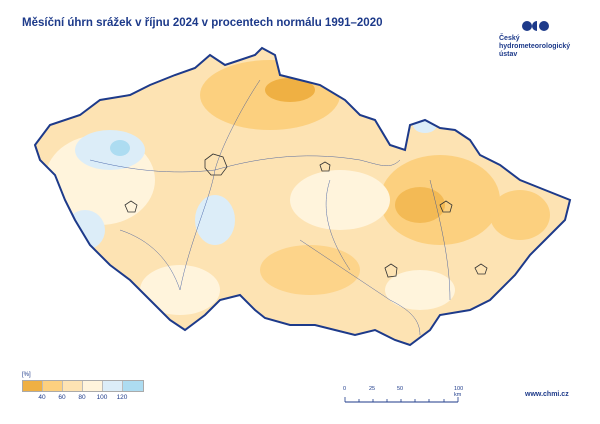 The height and width of the screenshot is (424, 600). What do you see at coordinates (508, 54) in the screenshot?
I see `logo-line: ústav` at bounding box center [508, 54].